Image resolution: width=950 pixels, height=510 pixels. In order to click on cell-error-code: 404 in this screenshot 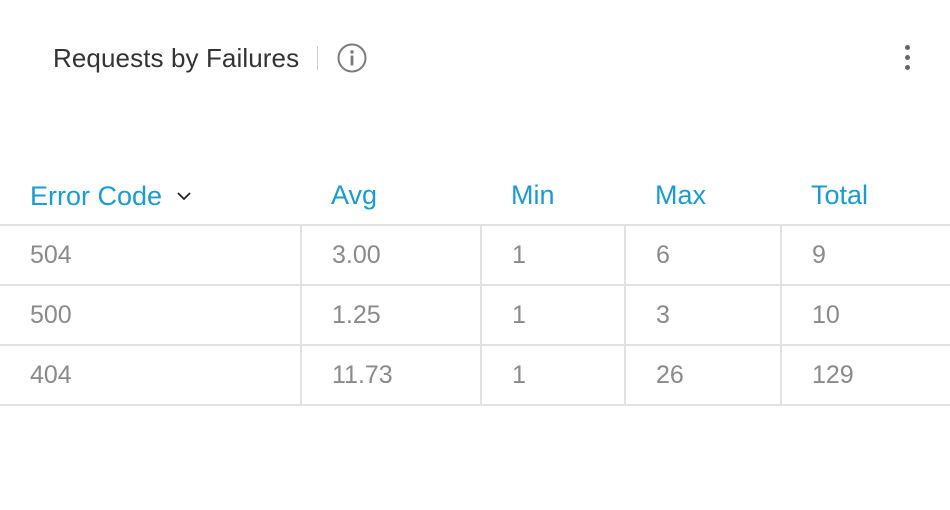, I will do `click(151, 375)`.